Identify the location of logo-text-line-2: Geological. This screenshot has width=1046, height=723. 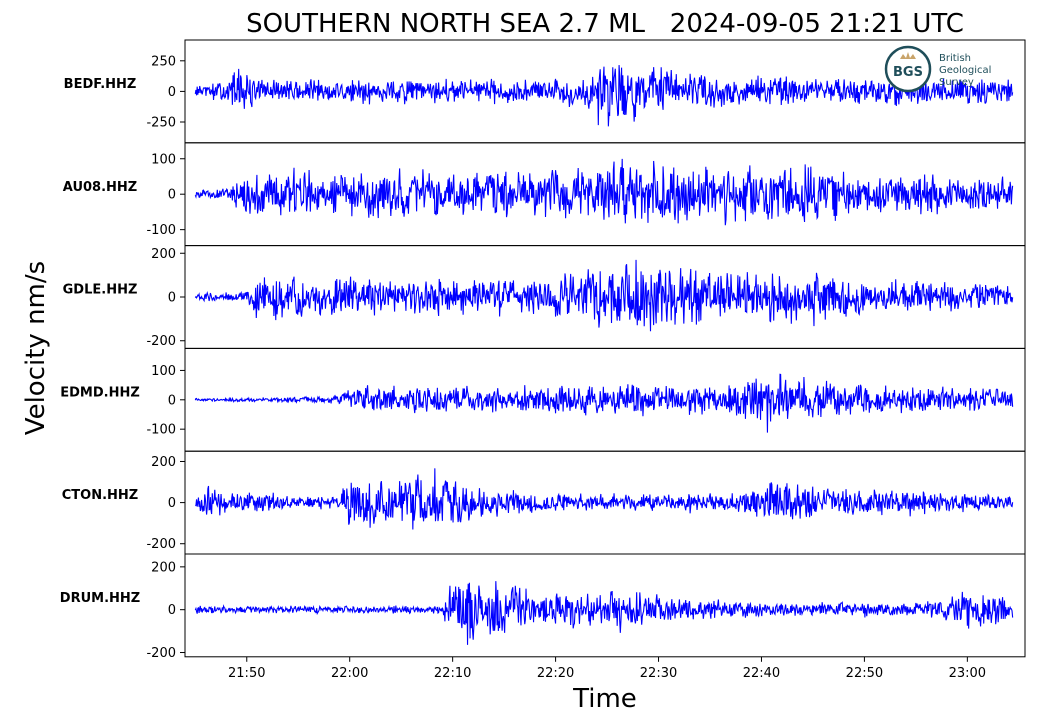
(965, 70).